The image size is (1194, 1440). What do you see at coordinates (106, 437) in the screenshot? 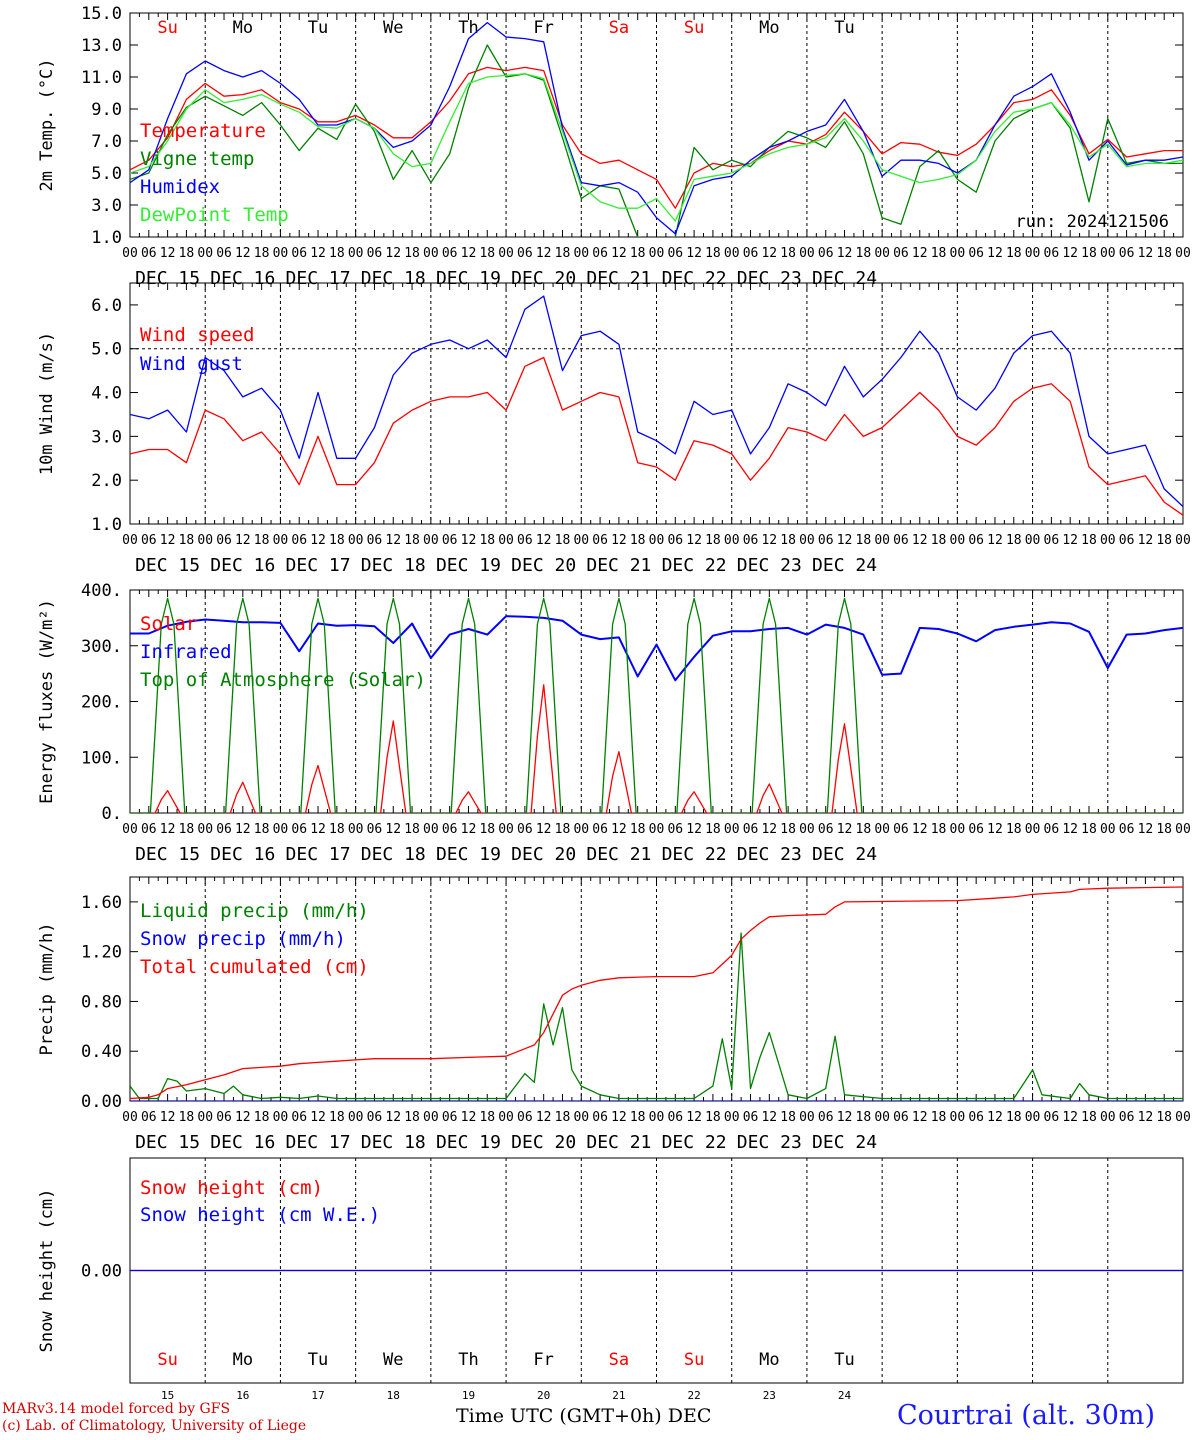
I see `y-tick-label: 3.0` at bounding box center [106, 437].